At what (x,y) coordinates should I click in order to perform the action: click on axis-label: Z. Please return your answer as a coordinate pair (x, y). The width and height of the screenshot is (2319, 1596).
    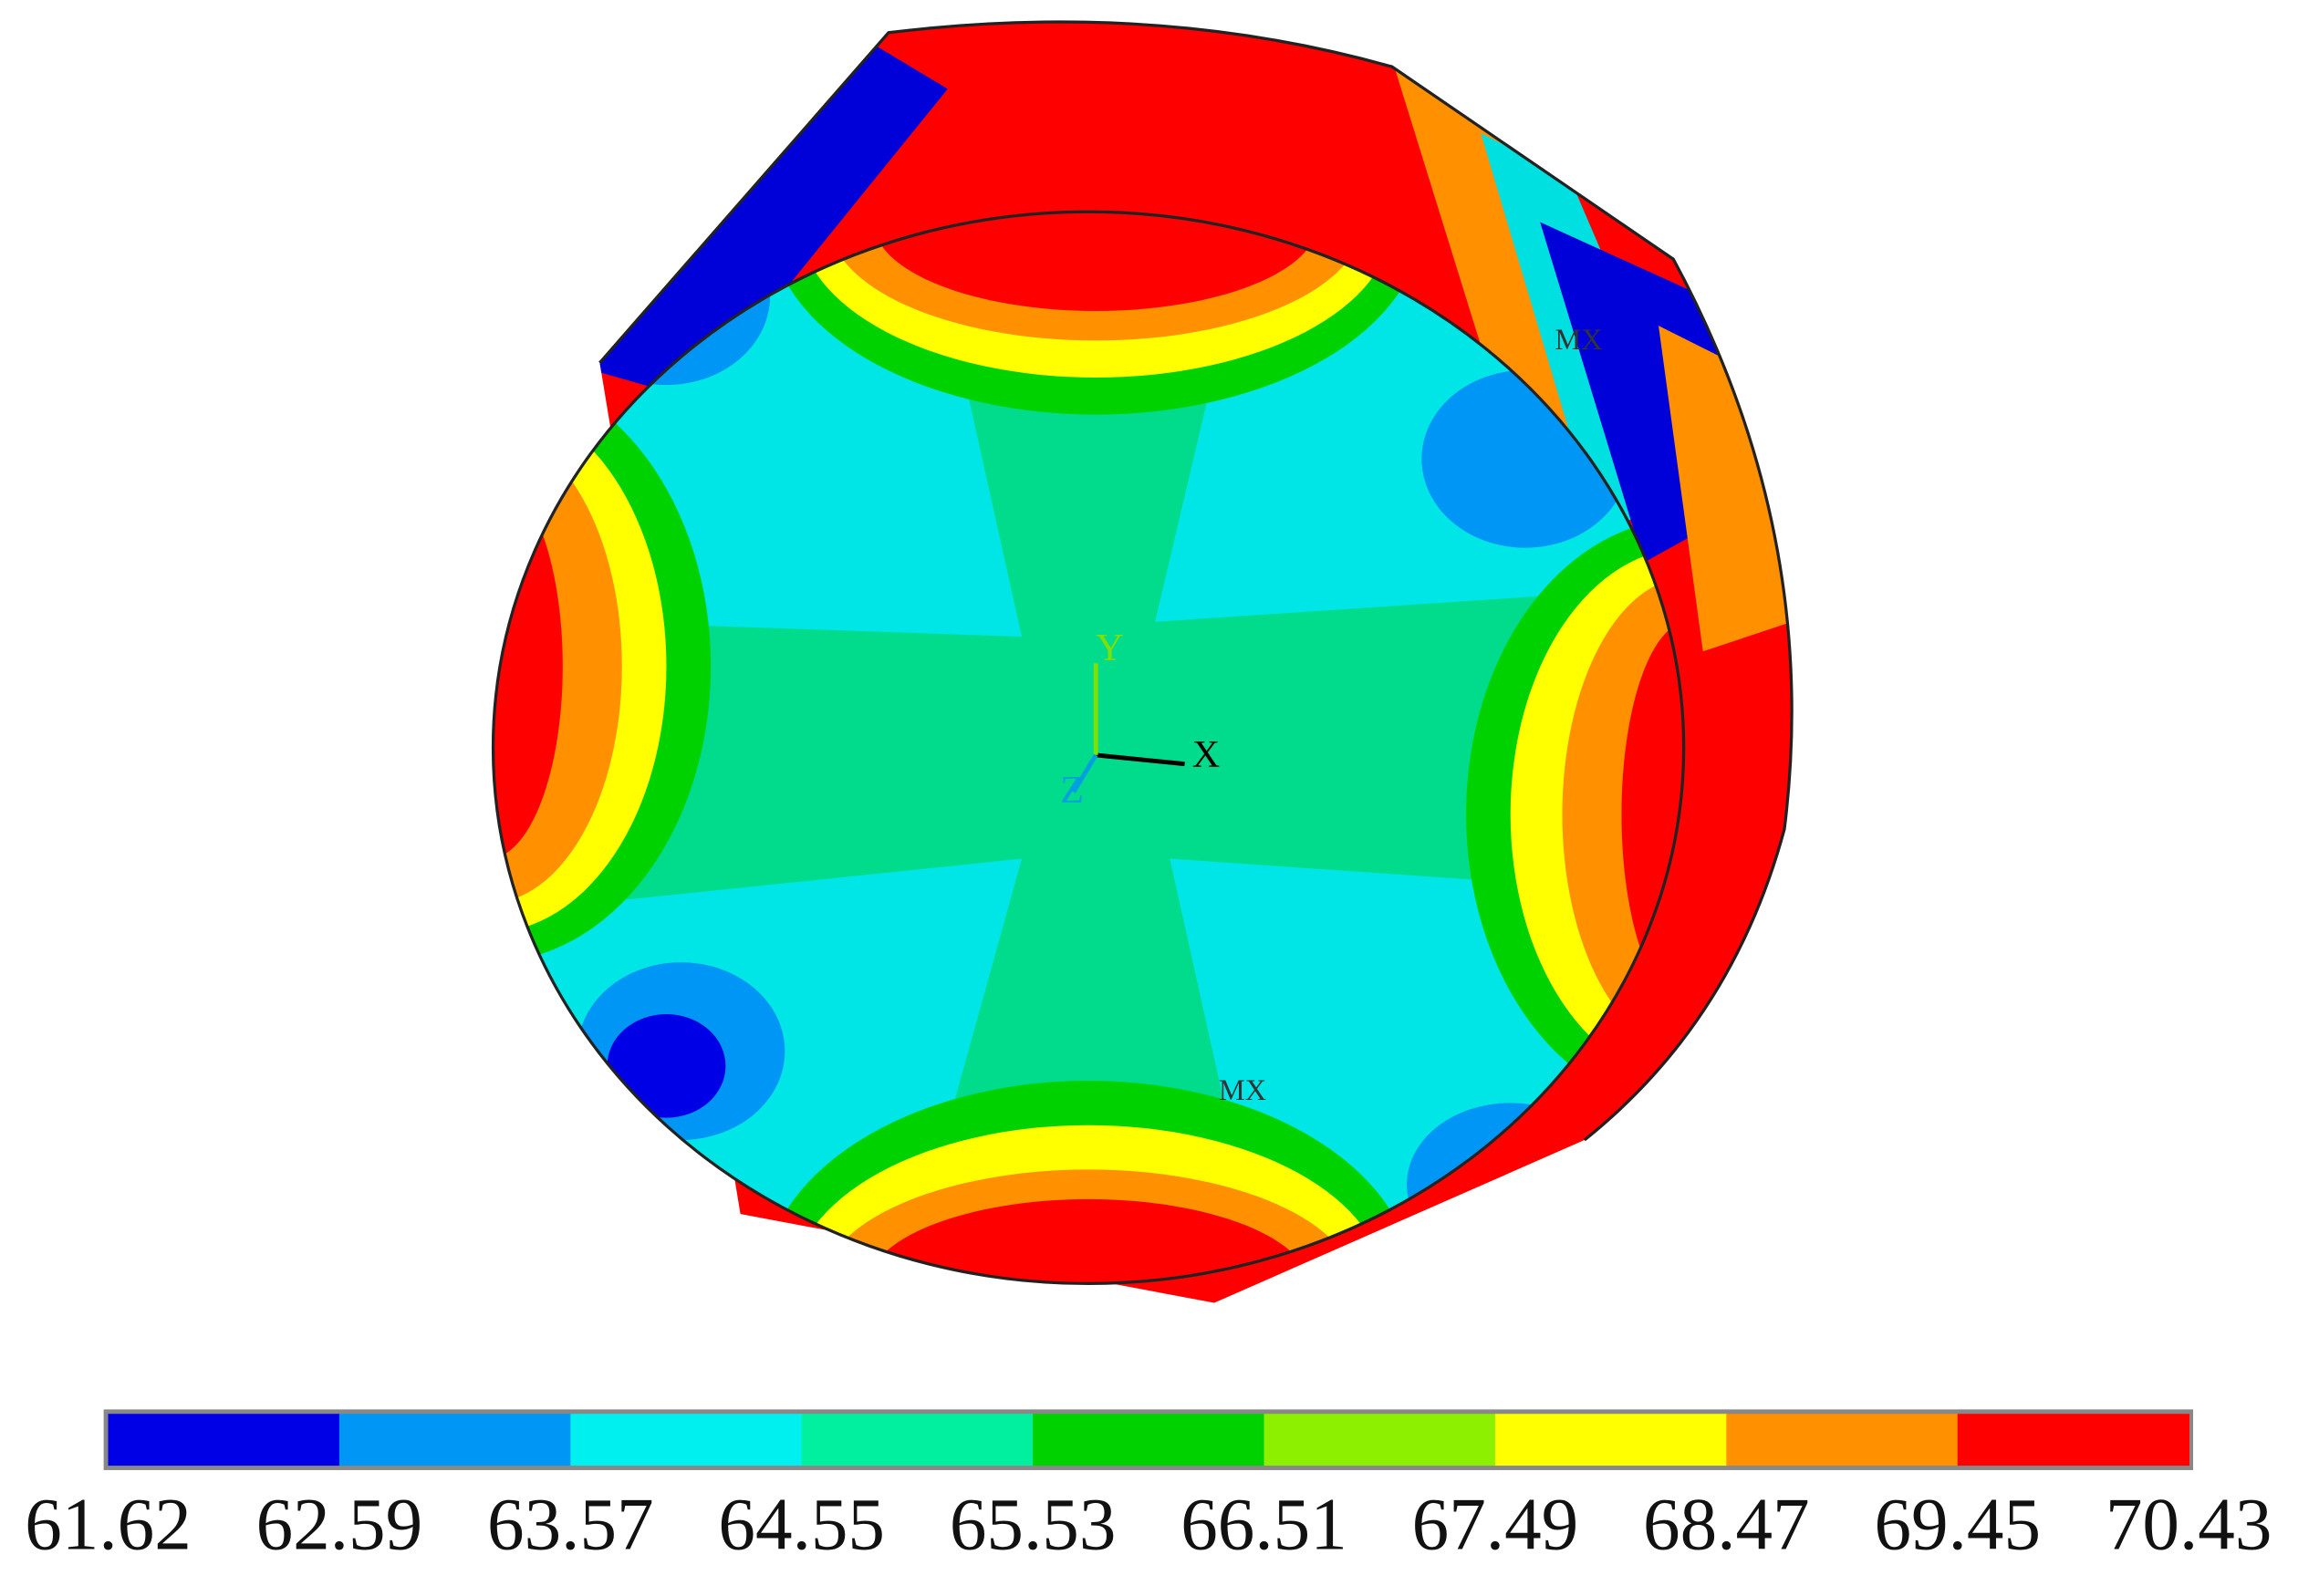
    Looking at the image, I should click on (1072, 791).